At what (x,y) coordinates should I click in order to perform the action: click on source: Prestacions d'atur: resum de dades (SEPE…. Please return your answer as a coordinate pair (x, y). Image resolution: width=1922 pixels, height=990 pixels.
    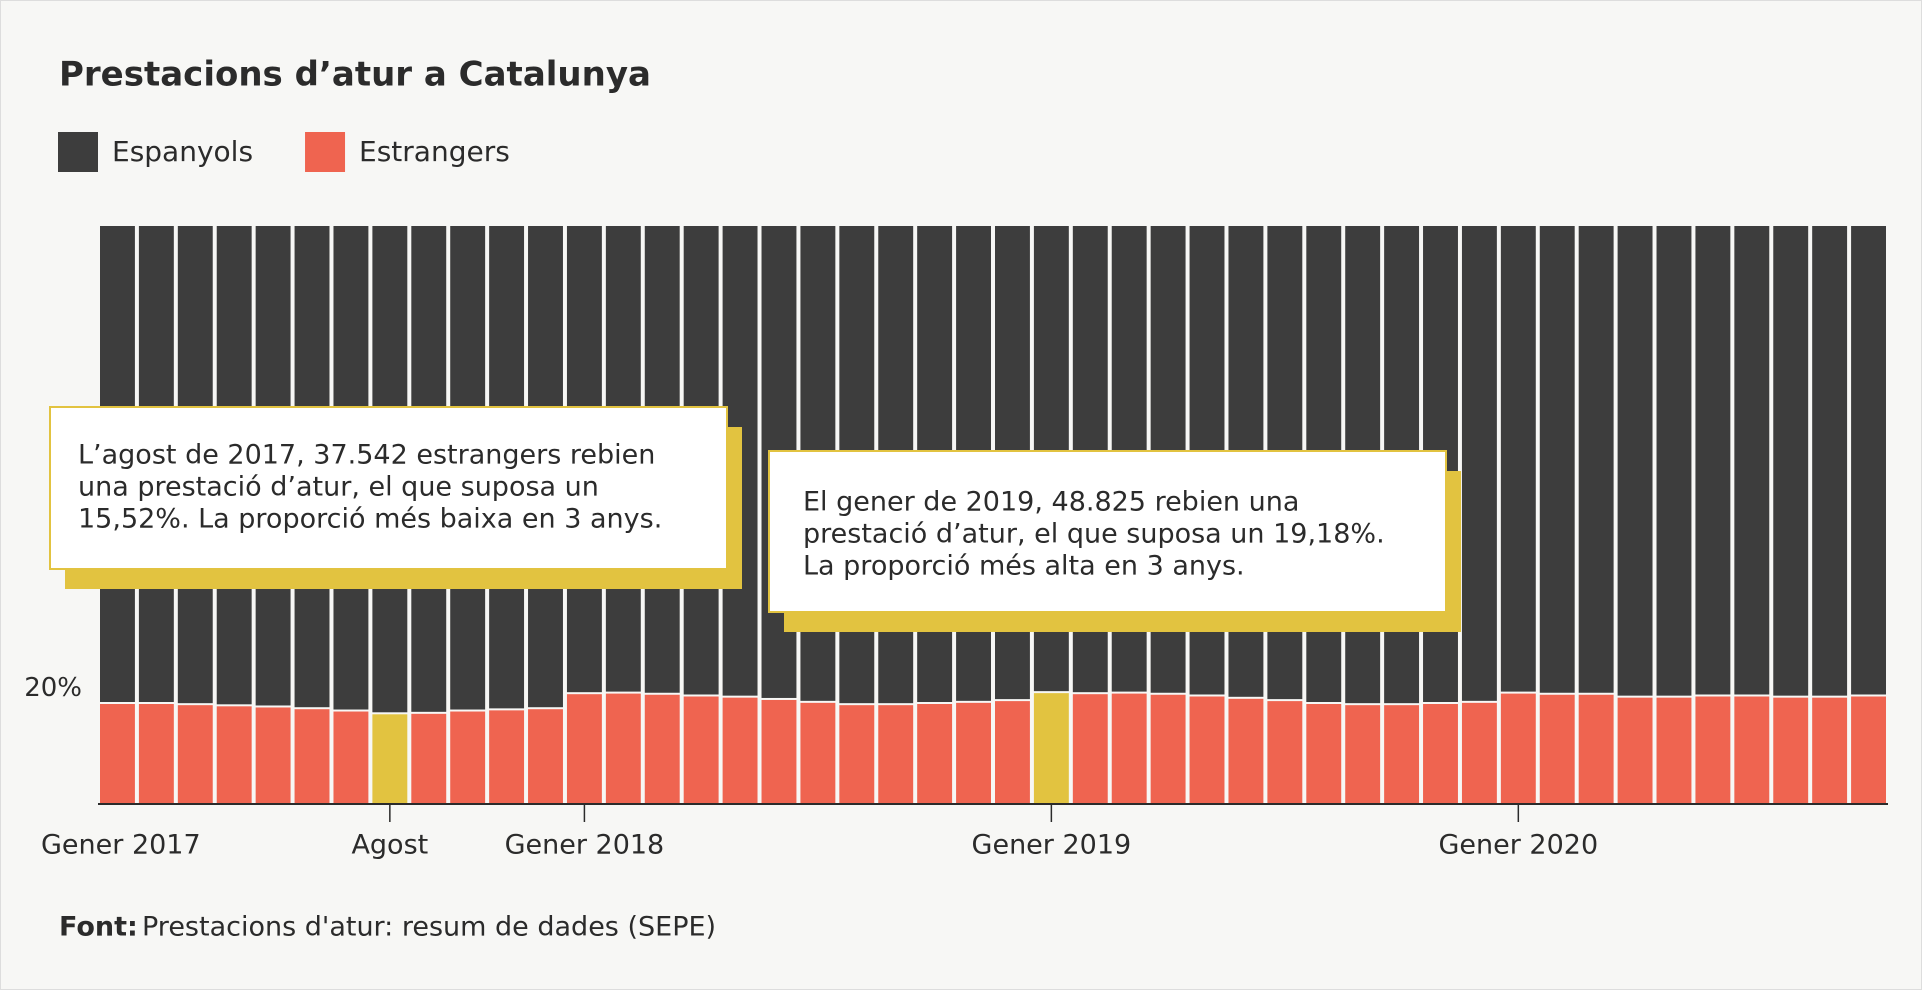
    Looking at the image, I should click on (429, 927).